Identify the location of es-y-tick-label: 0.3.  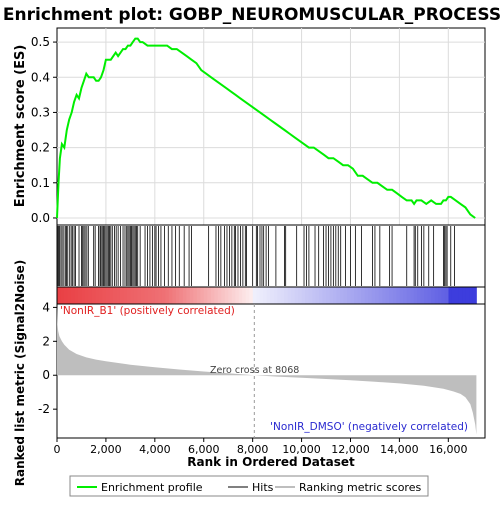
(40, 112).